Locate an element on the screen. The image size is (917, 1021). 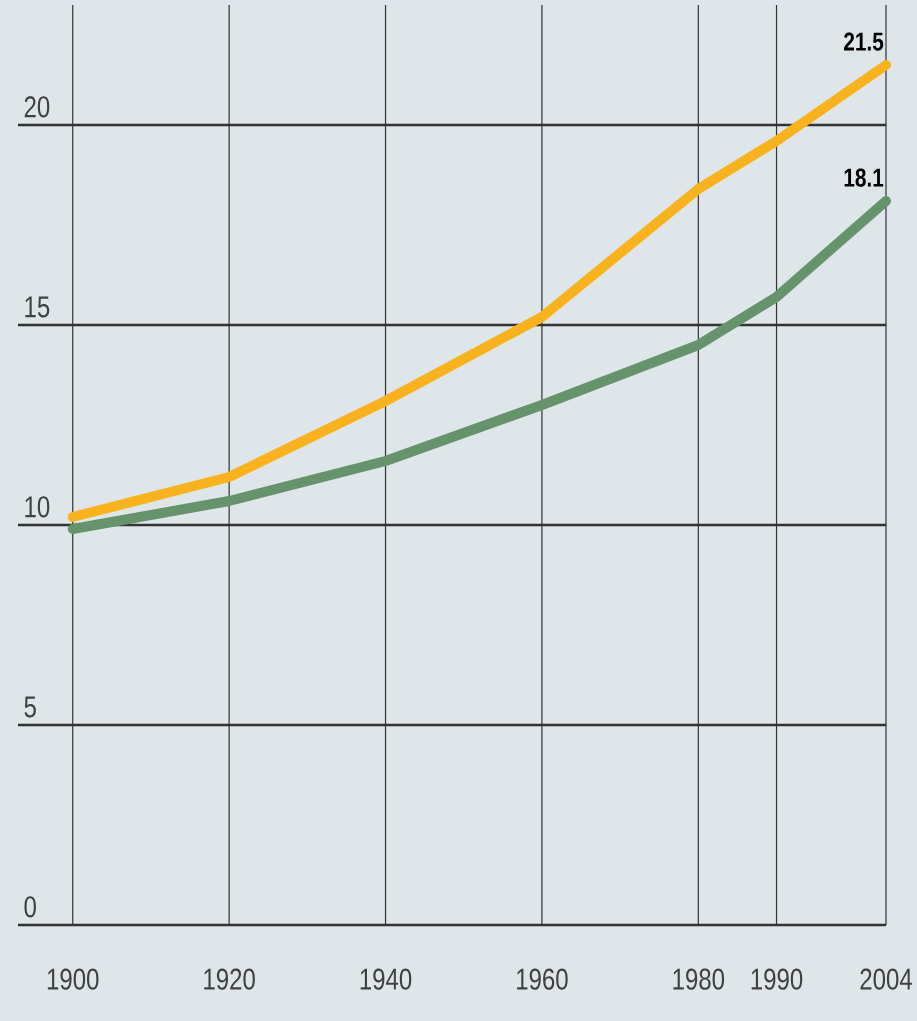
x-tick-label: 1990 is located at coordinates (777, 979).